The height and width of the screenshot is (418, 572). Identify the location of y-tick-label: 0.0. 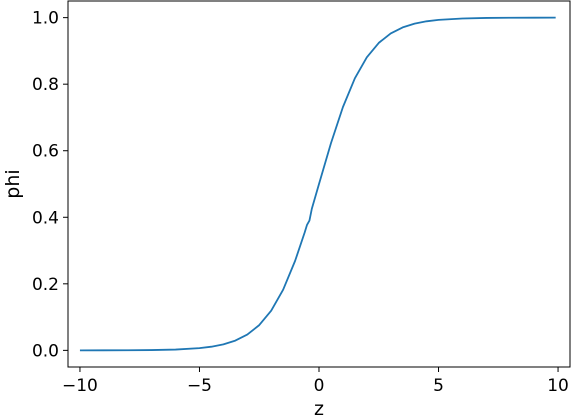
(45, 351).